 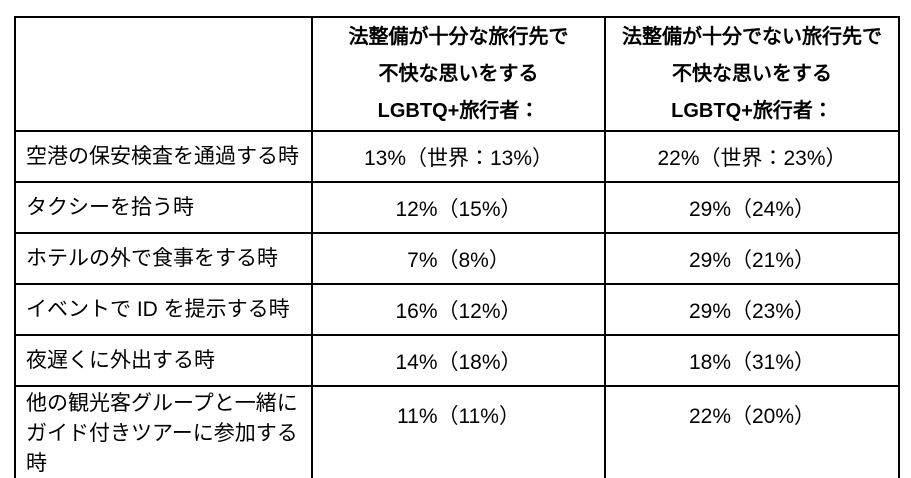 I want to click on value-sufficient: 11%（11%）, so click(x=458, y=431).